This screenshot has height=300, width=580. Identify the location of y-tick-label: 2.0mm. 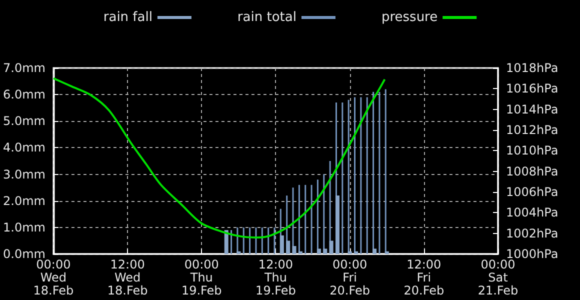
(24, 201).